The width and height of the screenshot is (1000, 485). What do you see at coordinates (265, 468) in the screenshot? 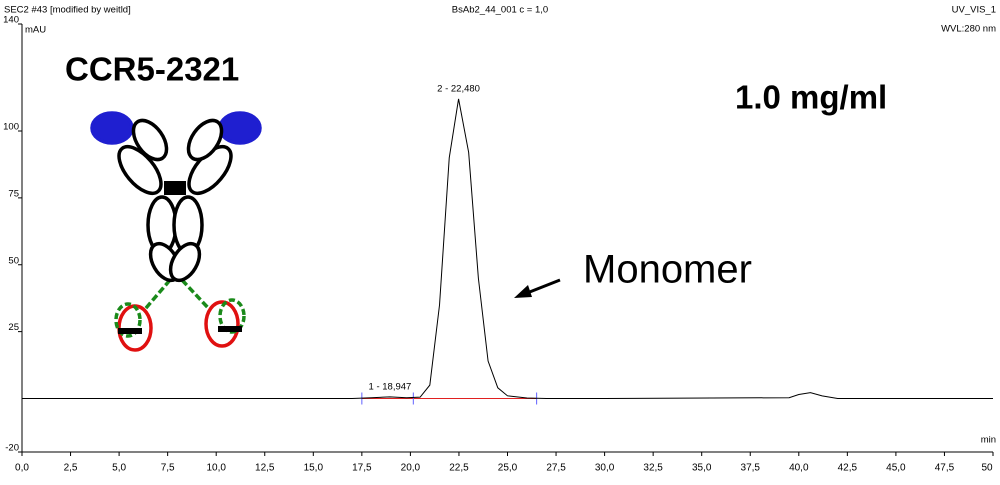
I see `x-tick-label: 12,5` at bounding box center [265, 468].